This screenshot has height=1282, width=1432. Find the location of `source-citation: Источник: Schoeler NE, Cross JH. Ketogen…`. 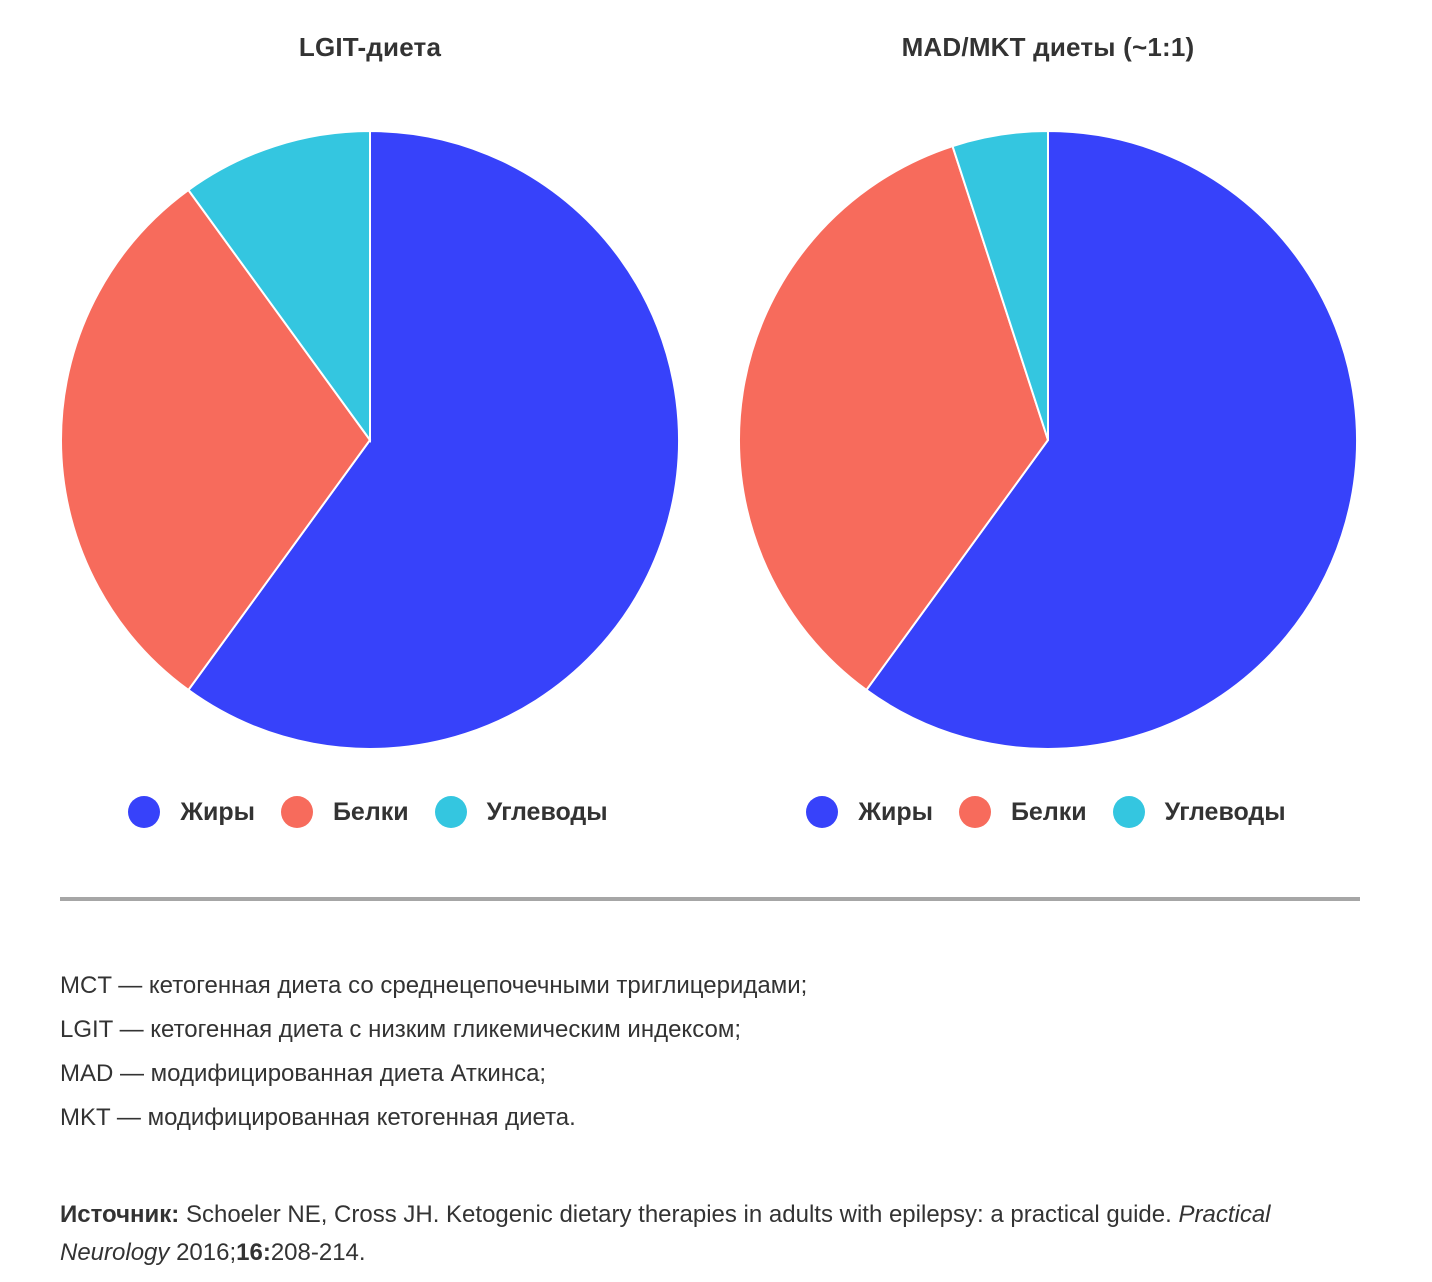

source-citation: Источник: Schoeler NE, Cross JH. Ketogen… is located at coordinates (710, 1234).